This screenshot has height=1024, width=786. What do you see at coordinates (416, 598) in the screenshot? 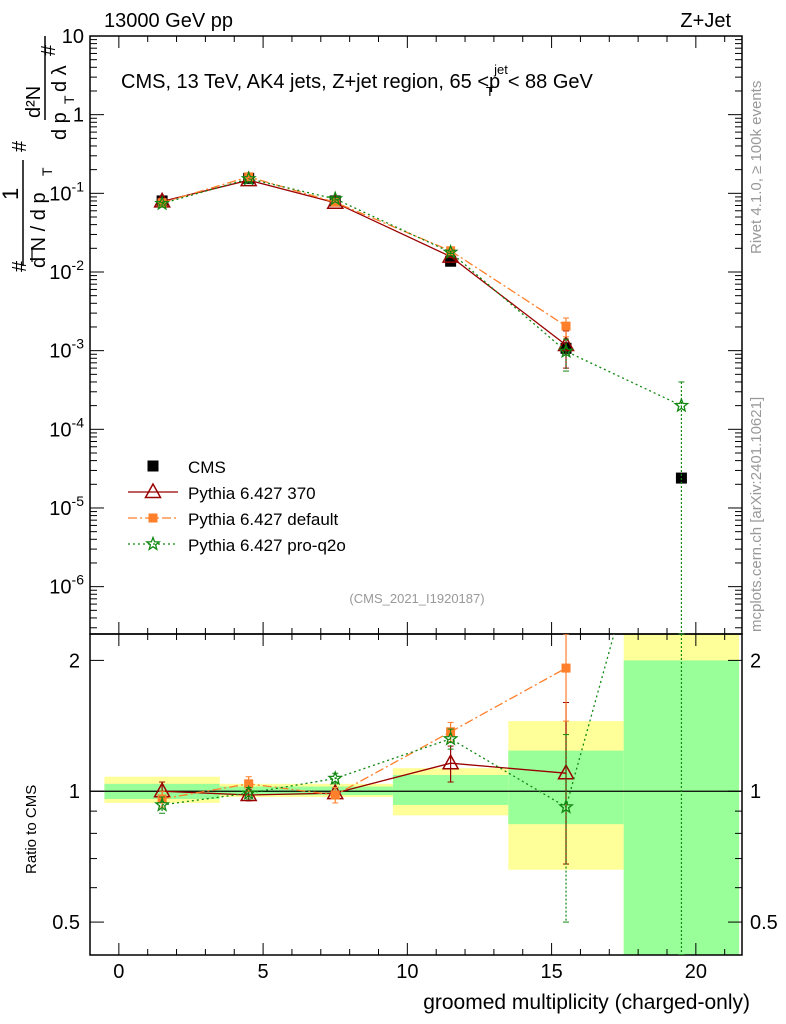
I see `analysis-label: (CMS_2021_I1920187)` at bounding box center [416, 598].